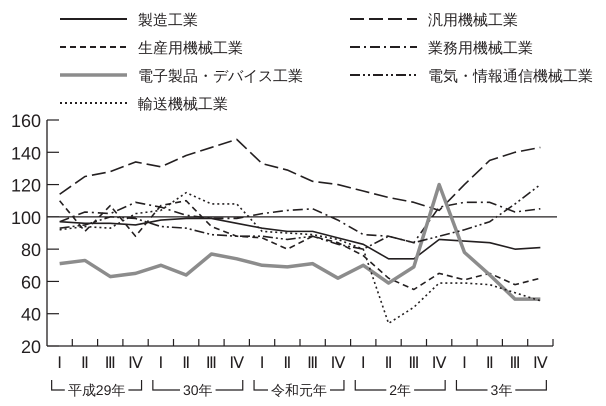 This screenshot has width=606, height=406. I want to click on legend-label: 汎用機械工業, so click(473, 20).